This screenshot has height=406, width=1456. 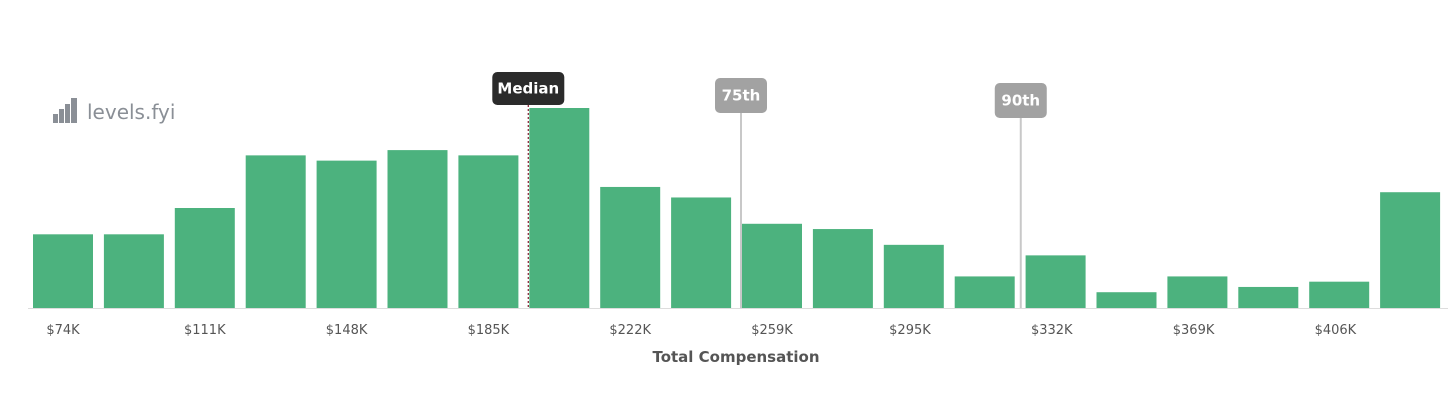 I want to click on x-axis-title: Total Compensation, so click(x=735, y=357).